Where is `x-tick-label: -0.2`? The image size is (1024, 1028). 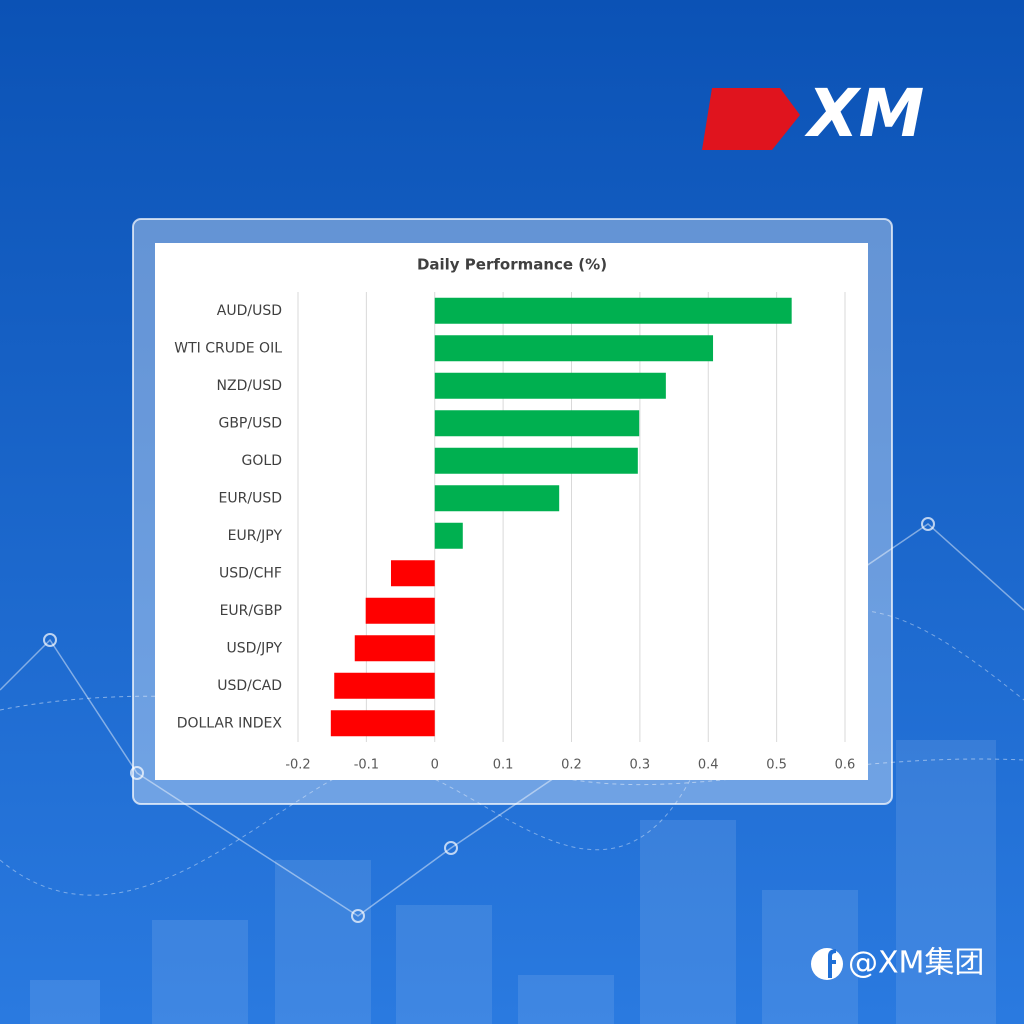
x-tick-label: -0.2 is located at coordinates (297, 765).